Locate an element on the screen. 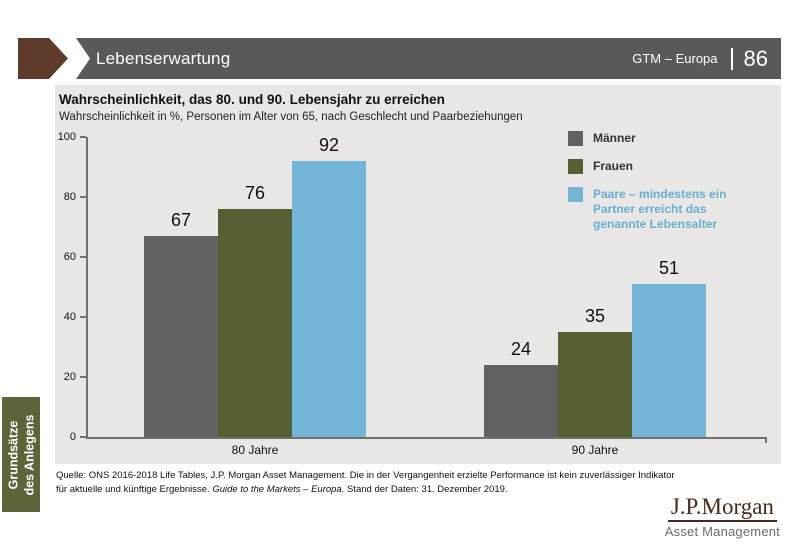 Image resolution: width=800 pixels, height=554 pixels. legend-item: Männer is located at coordinates (647, 138).